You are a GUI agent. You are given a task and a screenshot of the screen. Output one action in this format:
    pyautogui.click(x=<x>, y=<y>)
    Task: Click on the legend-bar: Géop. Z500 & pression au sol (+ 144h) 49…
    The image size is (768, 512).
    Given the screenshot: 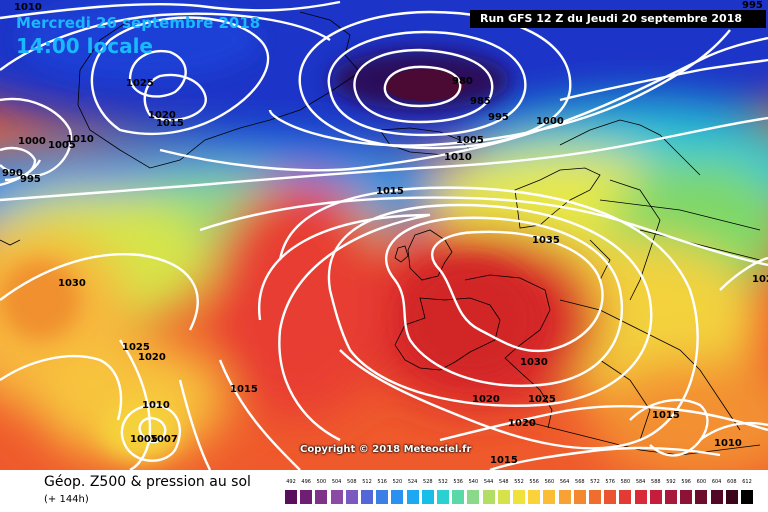 What is the action you would take?
    pyautogui.click(x=384, y=491)
    